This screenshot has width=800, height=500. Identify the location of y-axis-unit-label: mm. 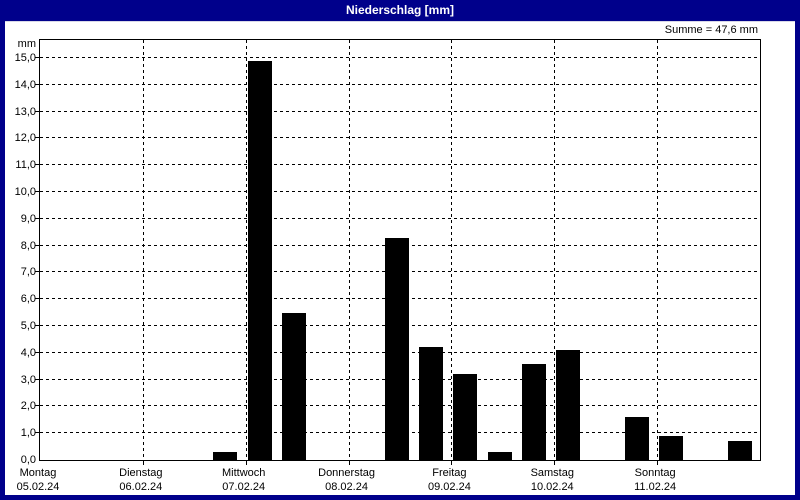
(26, 44).